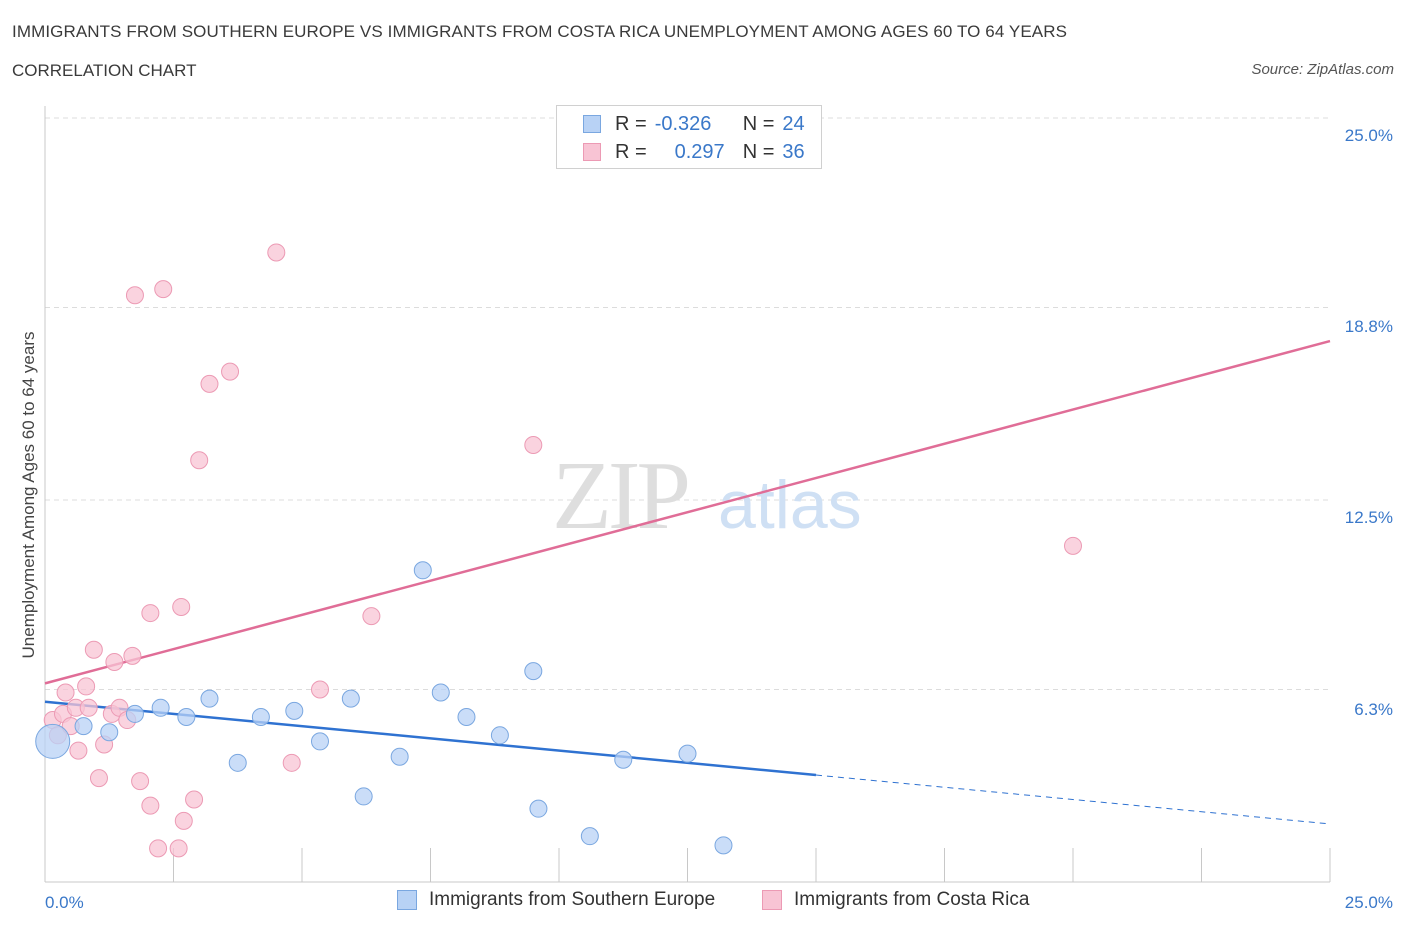  What do you see at coordinates (572, 899) in the screenshot?
I see `legend-series-name: Immigrants from Southern Europe` at bounding box center [572, 899].